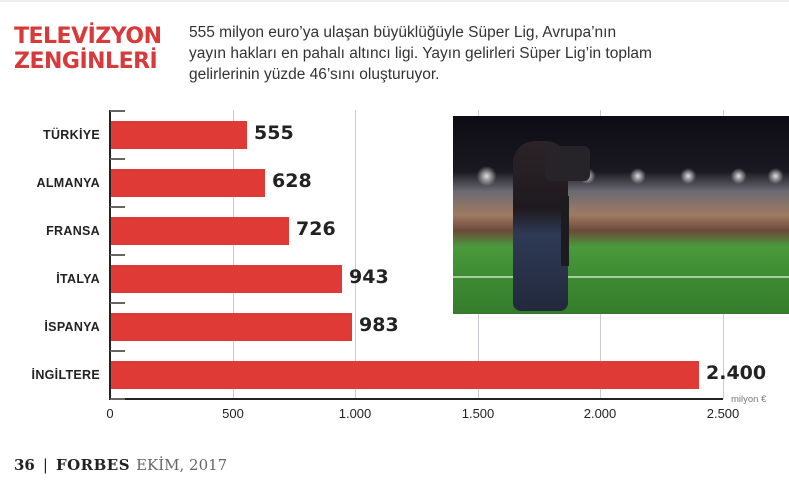 This screenshot has width=789, height=489. I want to click on subtitle-line-3: gelirlerinin yüzde 46’sını oluşturuyor., so click(314, 74).